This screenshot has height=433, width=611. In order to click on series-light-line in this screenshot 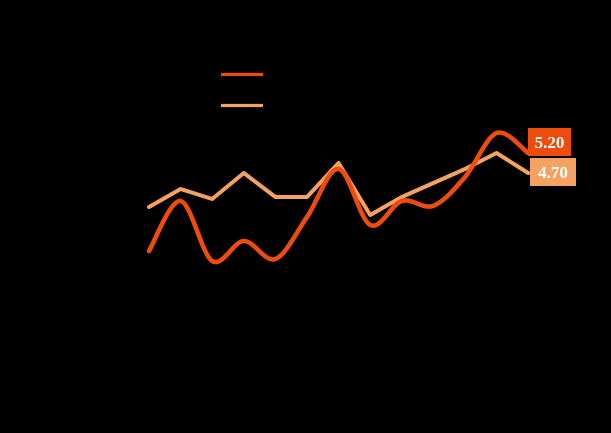, I will do `click(339, 184)`.